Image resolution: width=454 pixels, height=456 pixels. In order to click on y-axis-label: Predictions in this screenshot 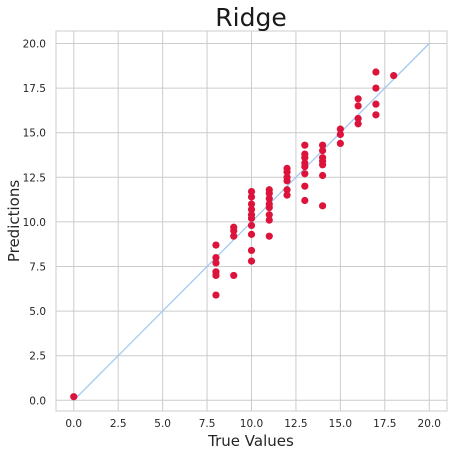, I will do `click(14, 221)`.